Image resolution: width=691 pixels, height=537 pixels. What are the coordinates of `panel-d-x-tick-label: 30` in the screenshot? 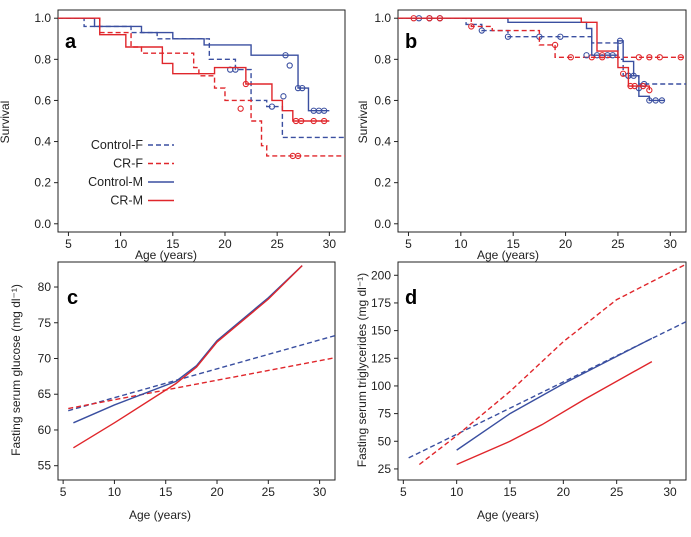 It's located at (670, 492).